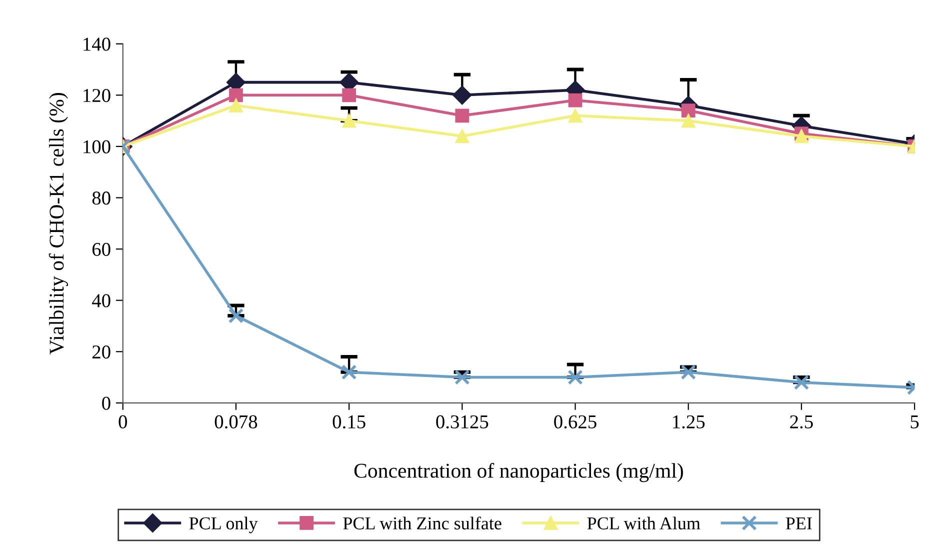 This screenshot has width=938, height=555. What do you see at coordinates (462, 422) in the screenshot?
I see `x-tick-label: 0.3125` at bounding box center [462, 422].